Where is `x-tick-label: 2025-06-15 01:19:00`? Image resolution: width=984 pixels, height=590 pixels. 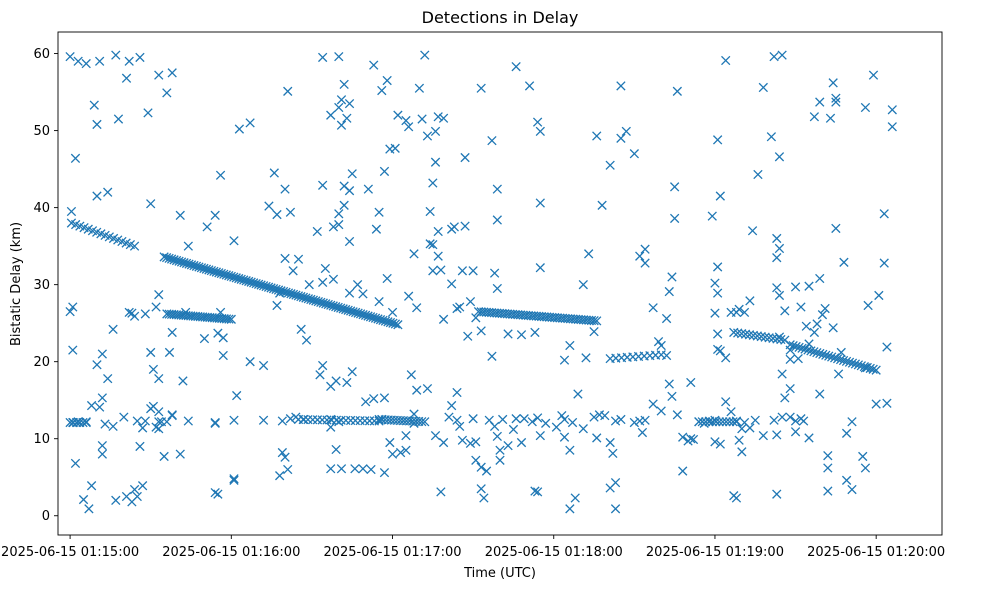
x-tick-label: 2025-06-15 01:19:00 is located at coordinates (715, 552).